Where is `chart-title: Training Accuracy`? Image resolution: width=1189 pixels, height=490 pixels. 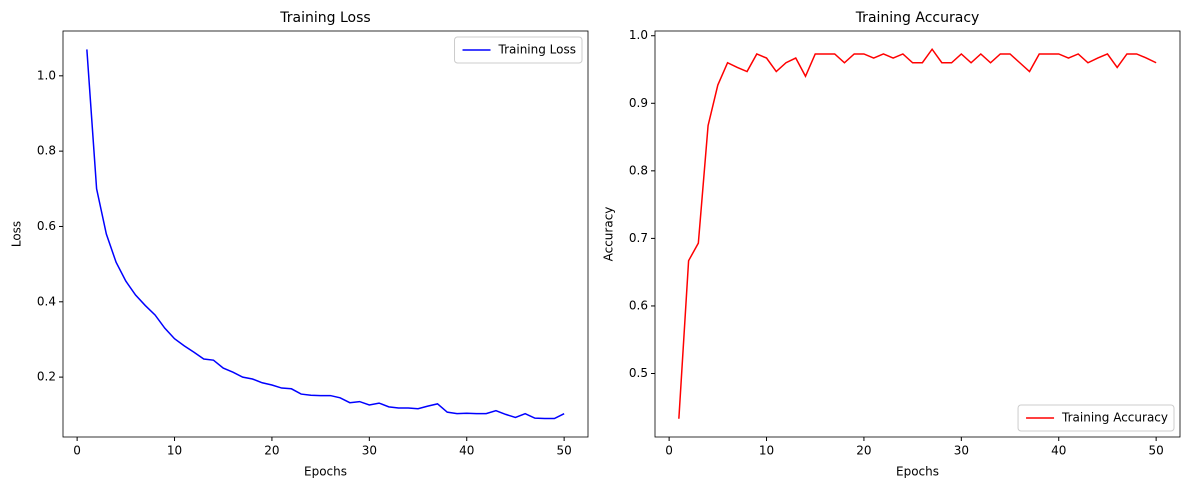 chart-title: Training Accuracy is located at coordinates (917, 18).